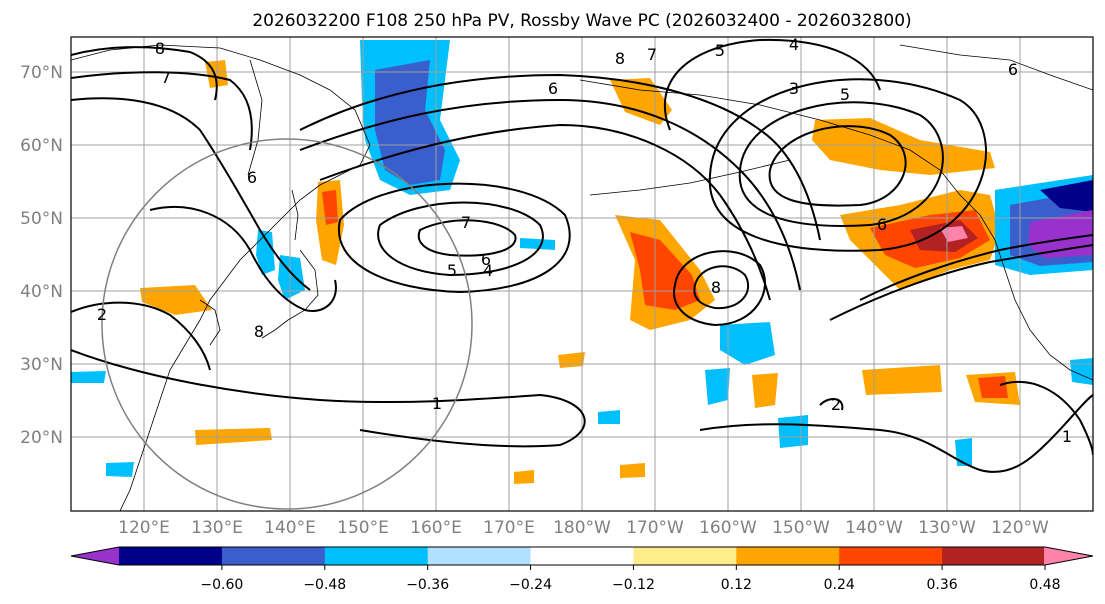  Describe the element at coordinates (765, 390) in the screenshot. I see `shade-positive-subtropic` at that location.